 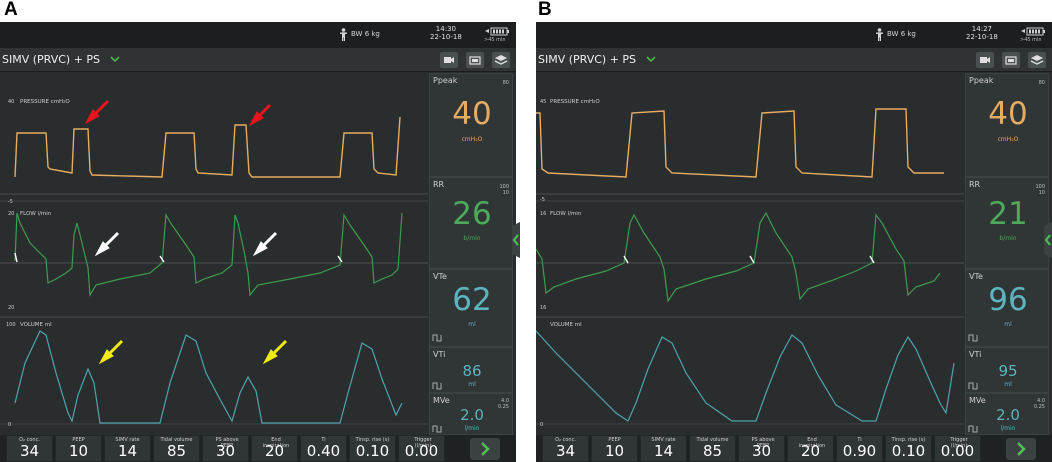 What do you see at coordinates (227, 443) in the screenshot?
I see `param-label: PS above PEEP` at bounding box center [227, 443].